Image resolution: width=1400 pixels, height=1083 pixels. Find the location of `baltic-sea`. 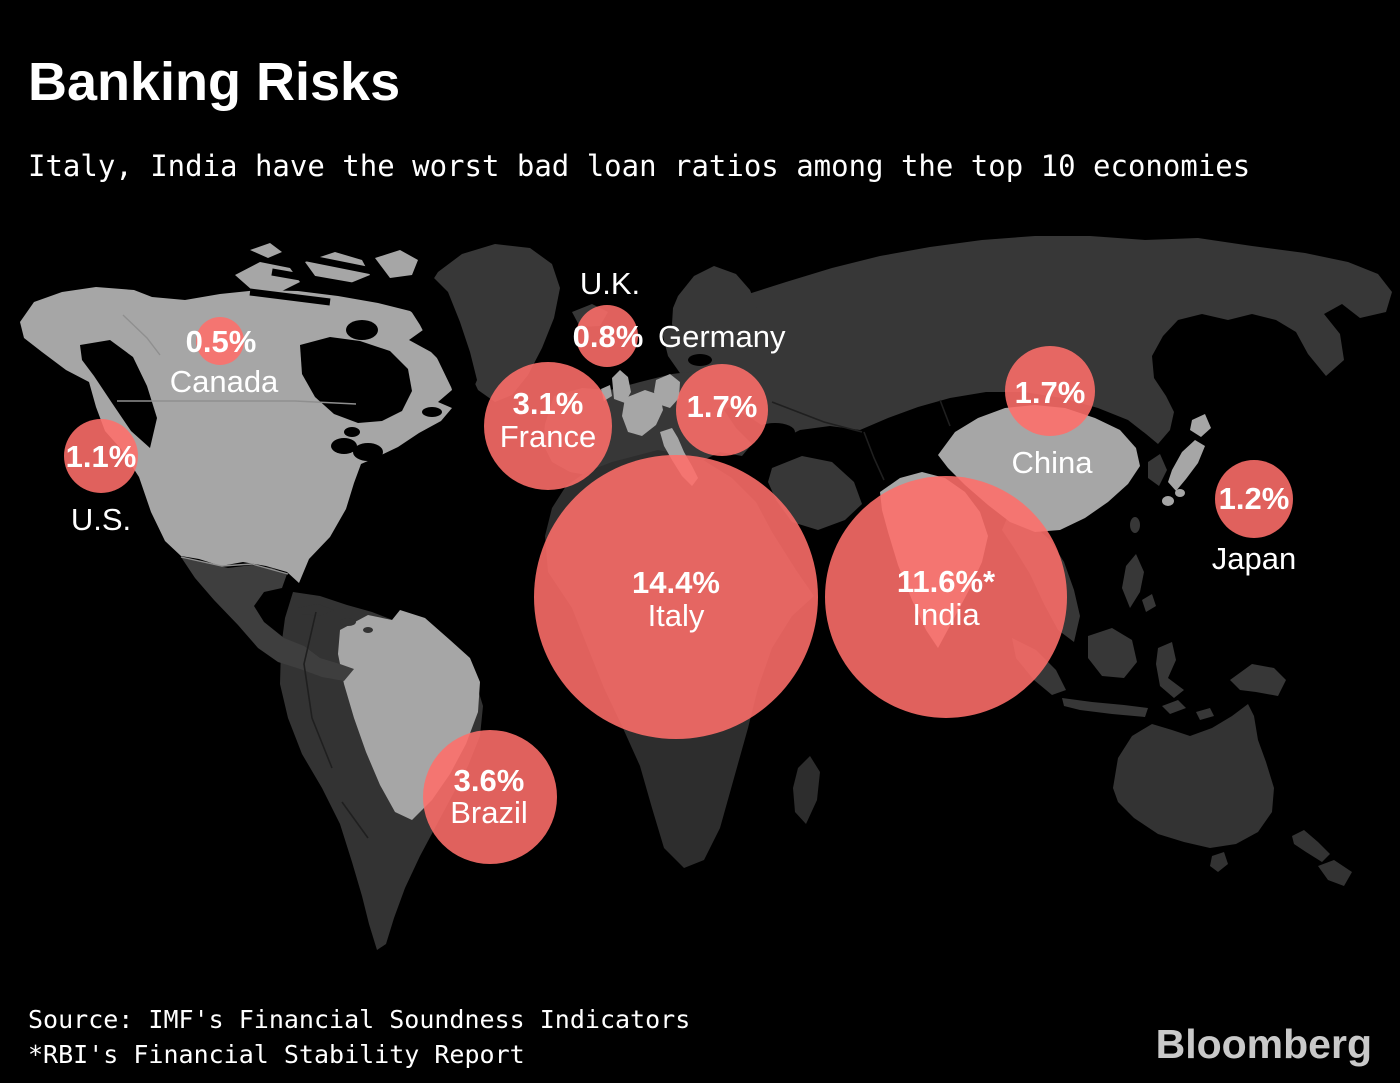

baltic-sea is located at coordinates (700, 360).